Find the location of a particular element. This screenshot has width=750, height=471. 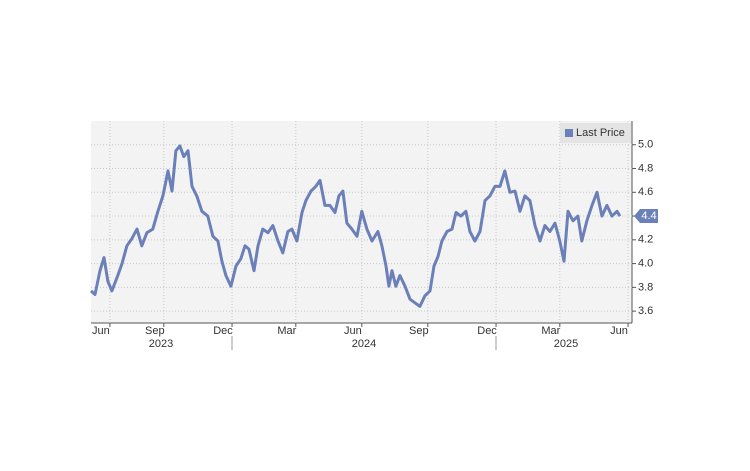

y-tick-label: 4.0 is located at coordinates (645, 263).